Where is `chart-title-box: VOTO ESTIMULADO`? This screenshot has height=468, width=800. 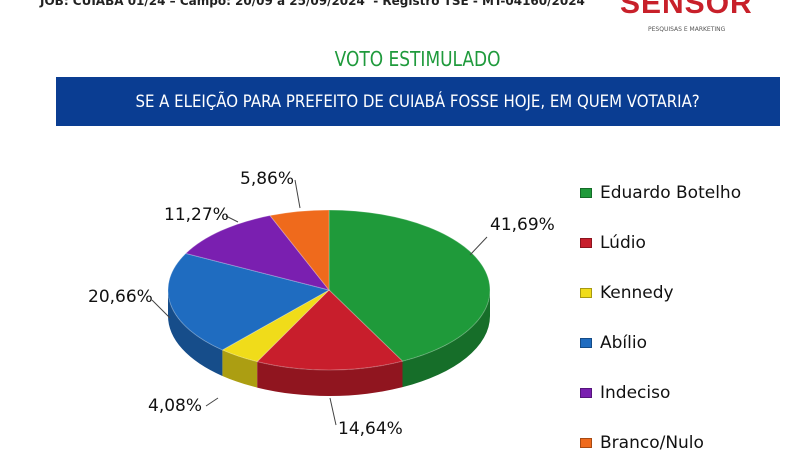
chart-title-box: VOTO ESTIMULADO is located at coordinates (418, 59).